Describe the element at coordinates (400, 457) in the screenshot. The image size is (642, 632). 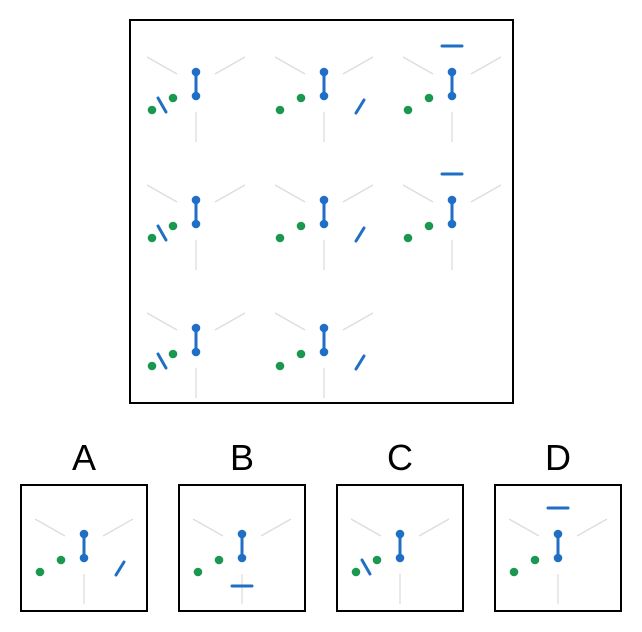
I see `option-label-c: C` at that location.